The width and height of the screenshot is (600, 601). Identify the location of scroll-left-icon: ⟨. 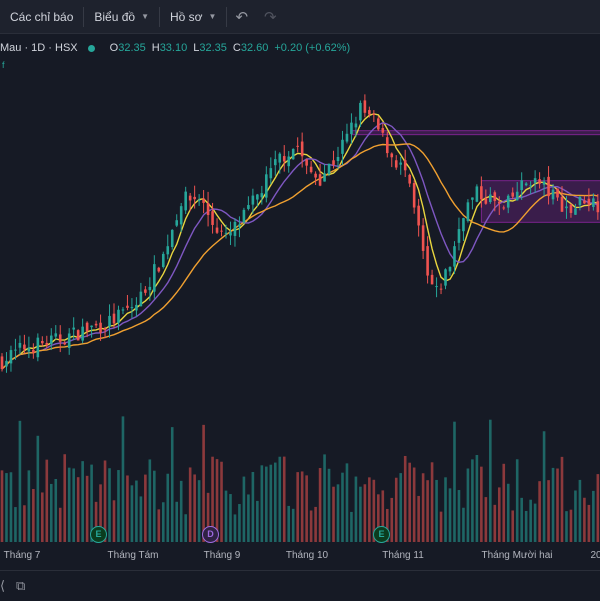
(3, 585).